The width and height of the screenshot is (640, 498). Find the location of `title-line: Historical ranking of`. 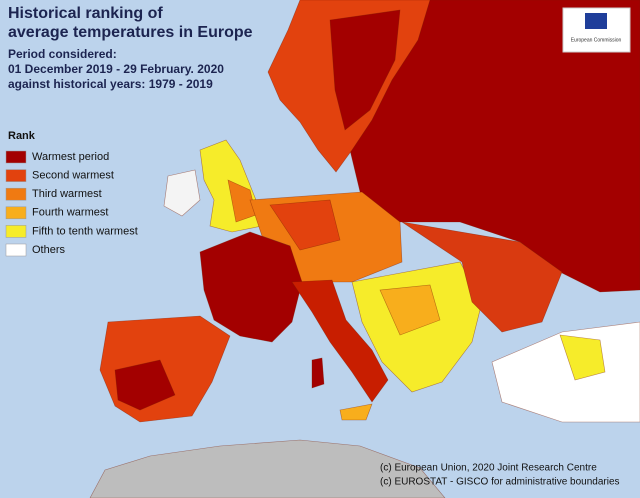

title-line: Historical ranking of is located at coordinates (85, 13).